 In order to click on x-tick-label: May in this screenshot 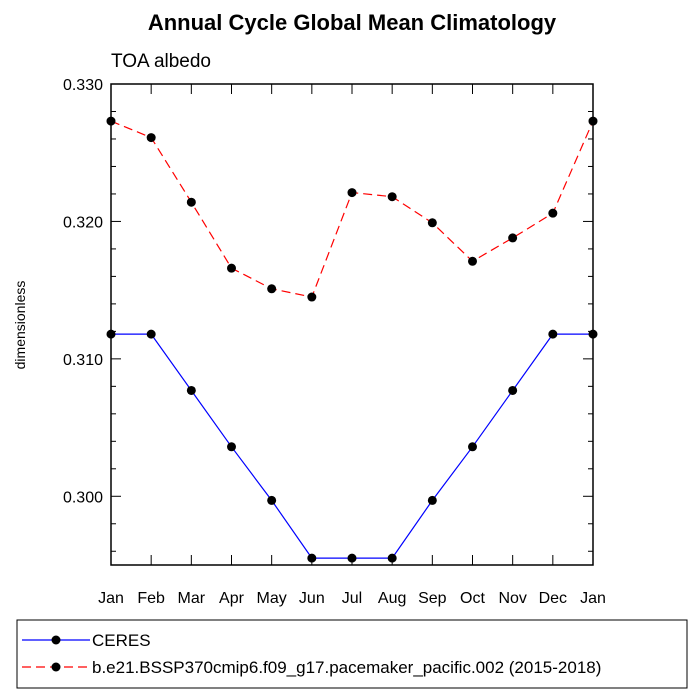, I will do `click(272, 598)`.